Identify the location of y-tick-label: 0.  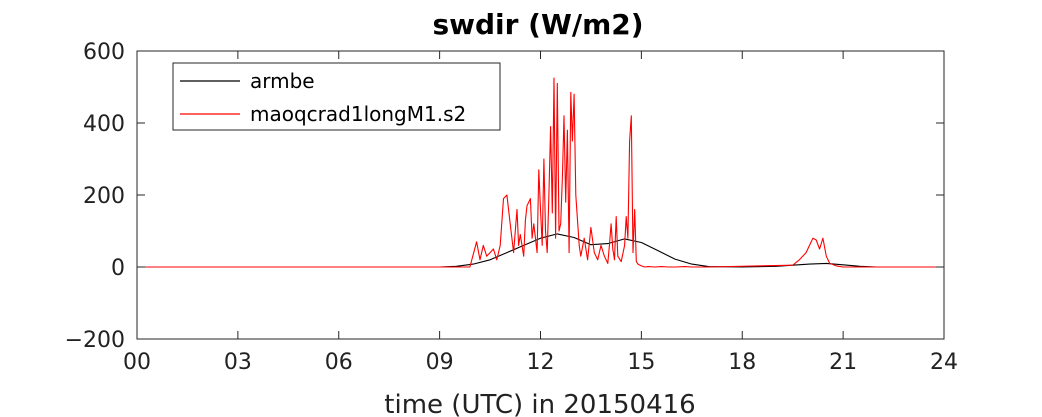
(118, 268).